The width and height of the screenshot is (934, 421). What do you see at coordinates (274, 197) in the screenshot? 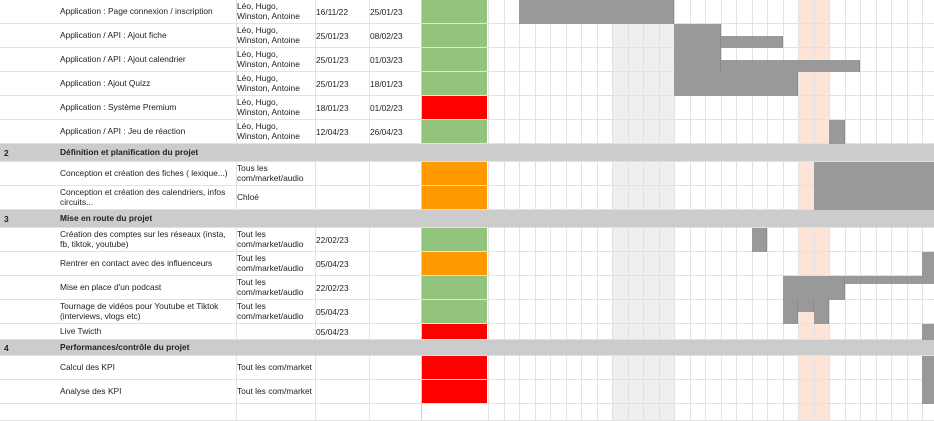
I see `owner-cell: Chloé` at bounding box center [274, 197].